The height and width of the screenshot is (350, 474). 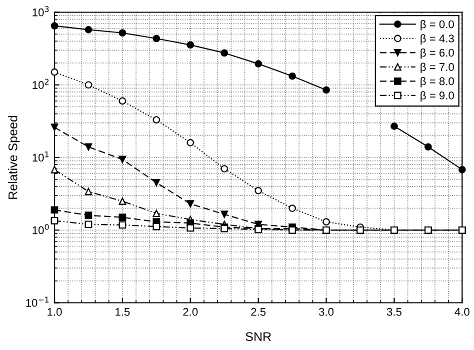 I want to click on legend-label: β = 6.0, so click(x=437, y=53).